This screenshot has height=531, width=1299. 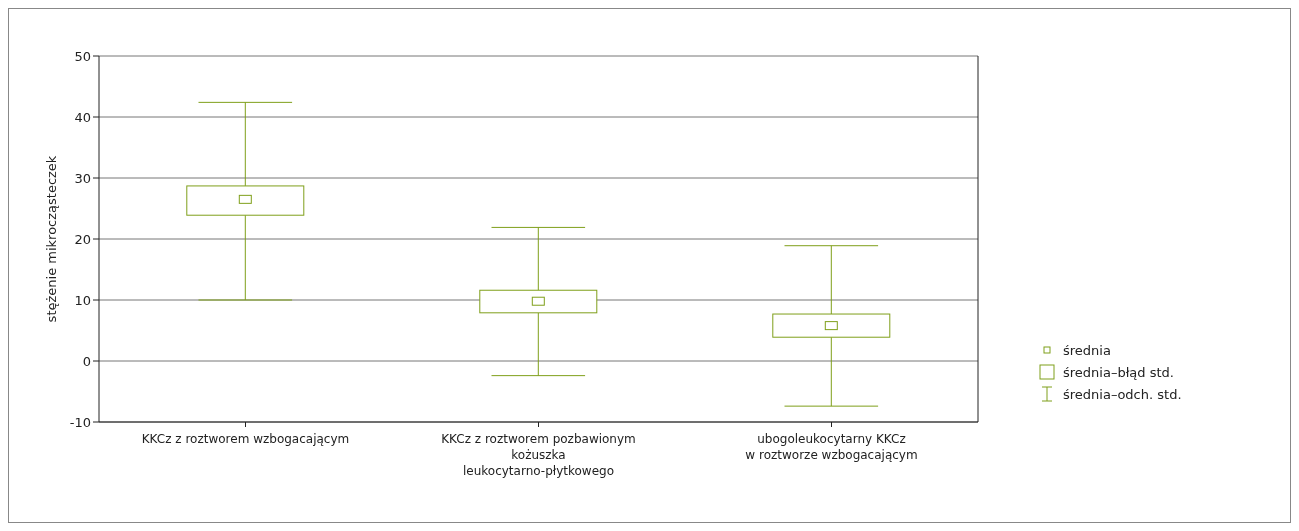 I want to click on text: średnia, so click(x=1087, y=350).